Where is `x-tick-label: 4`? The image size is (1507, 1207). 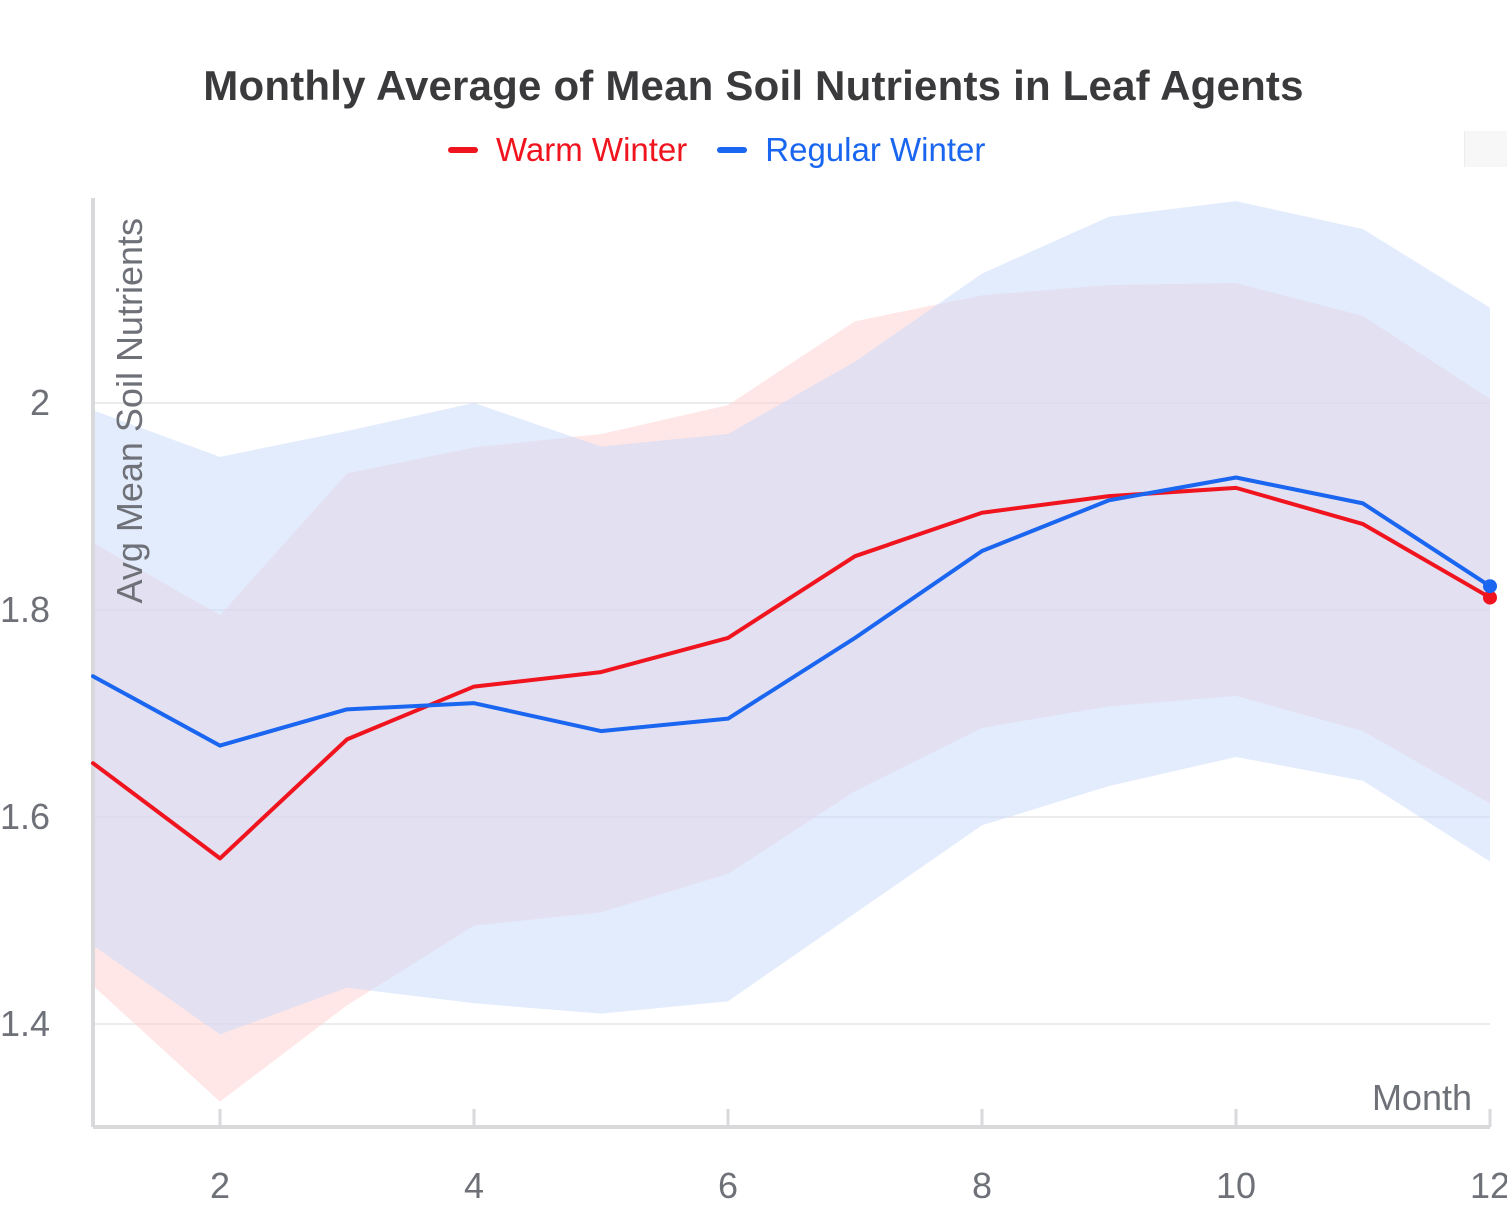 x-tick-label: 4 is located at coordinates (474, 1185).